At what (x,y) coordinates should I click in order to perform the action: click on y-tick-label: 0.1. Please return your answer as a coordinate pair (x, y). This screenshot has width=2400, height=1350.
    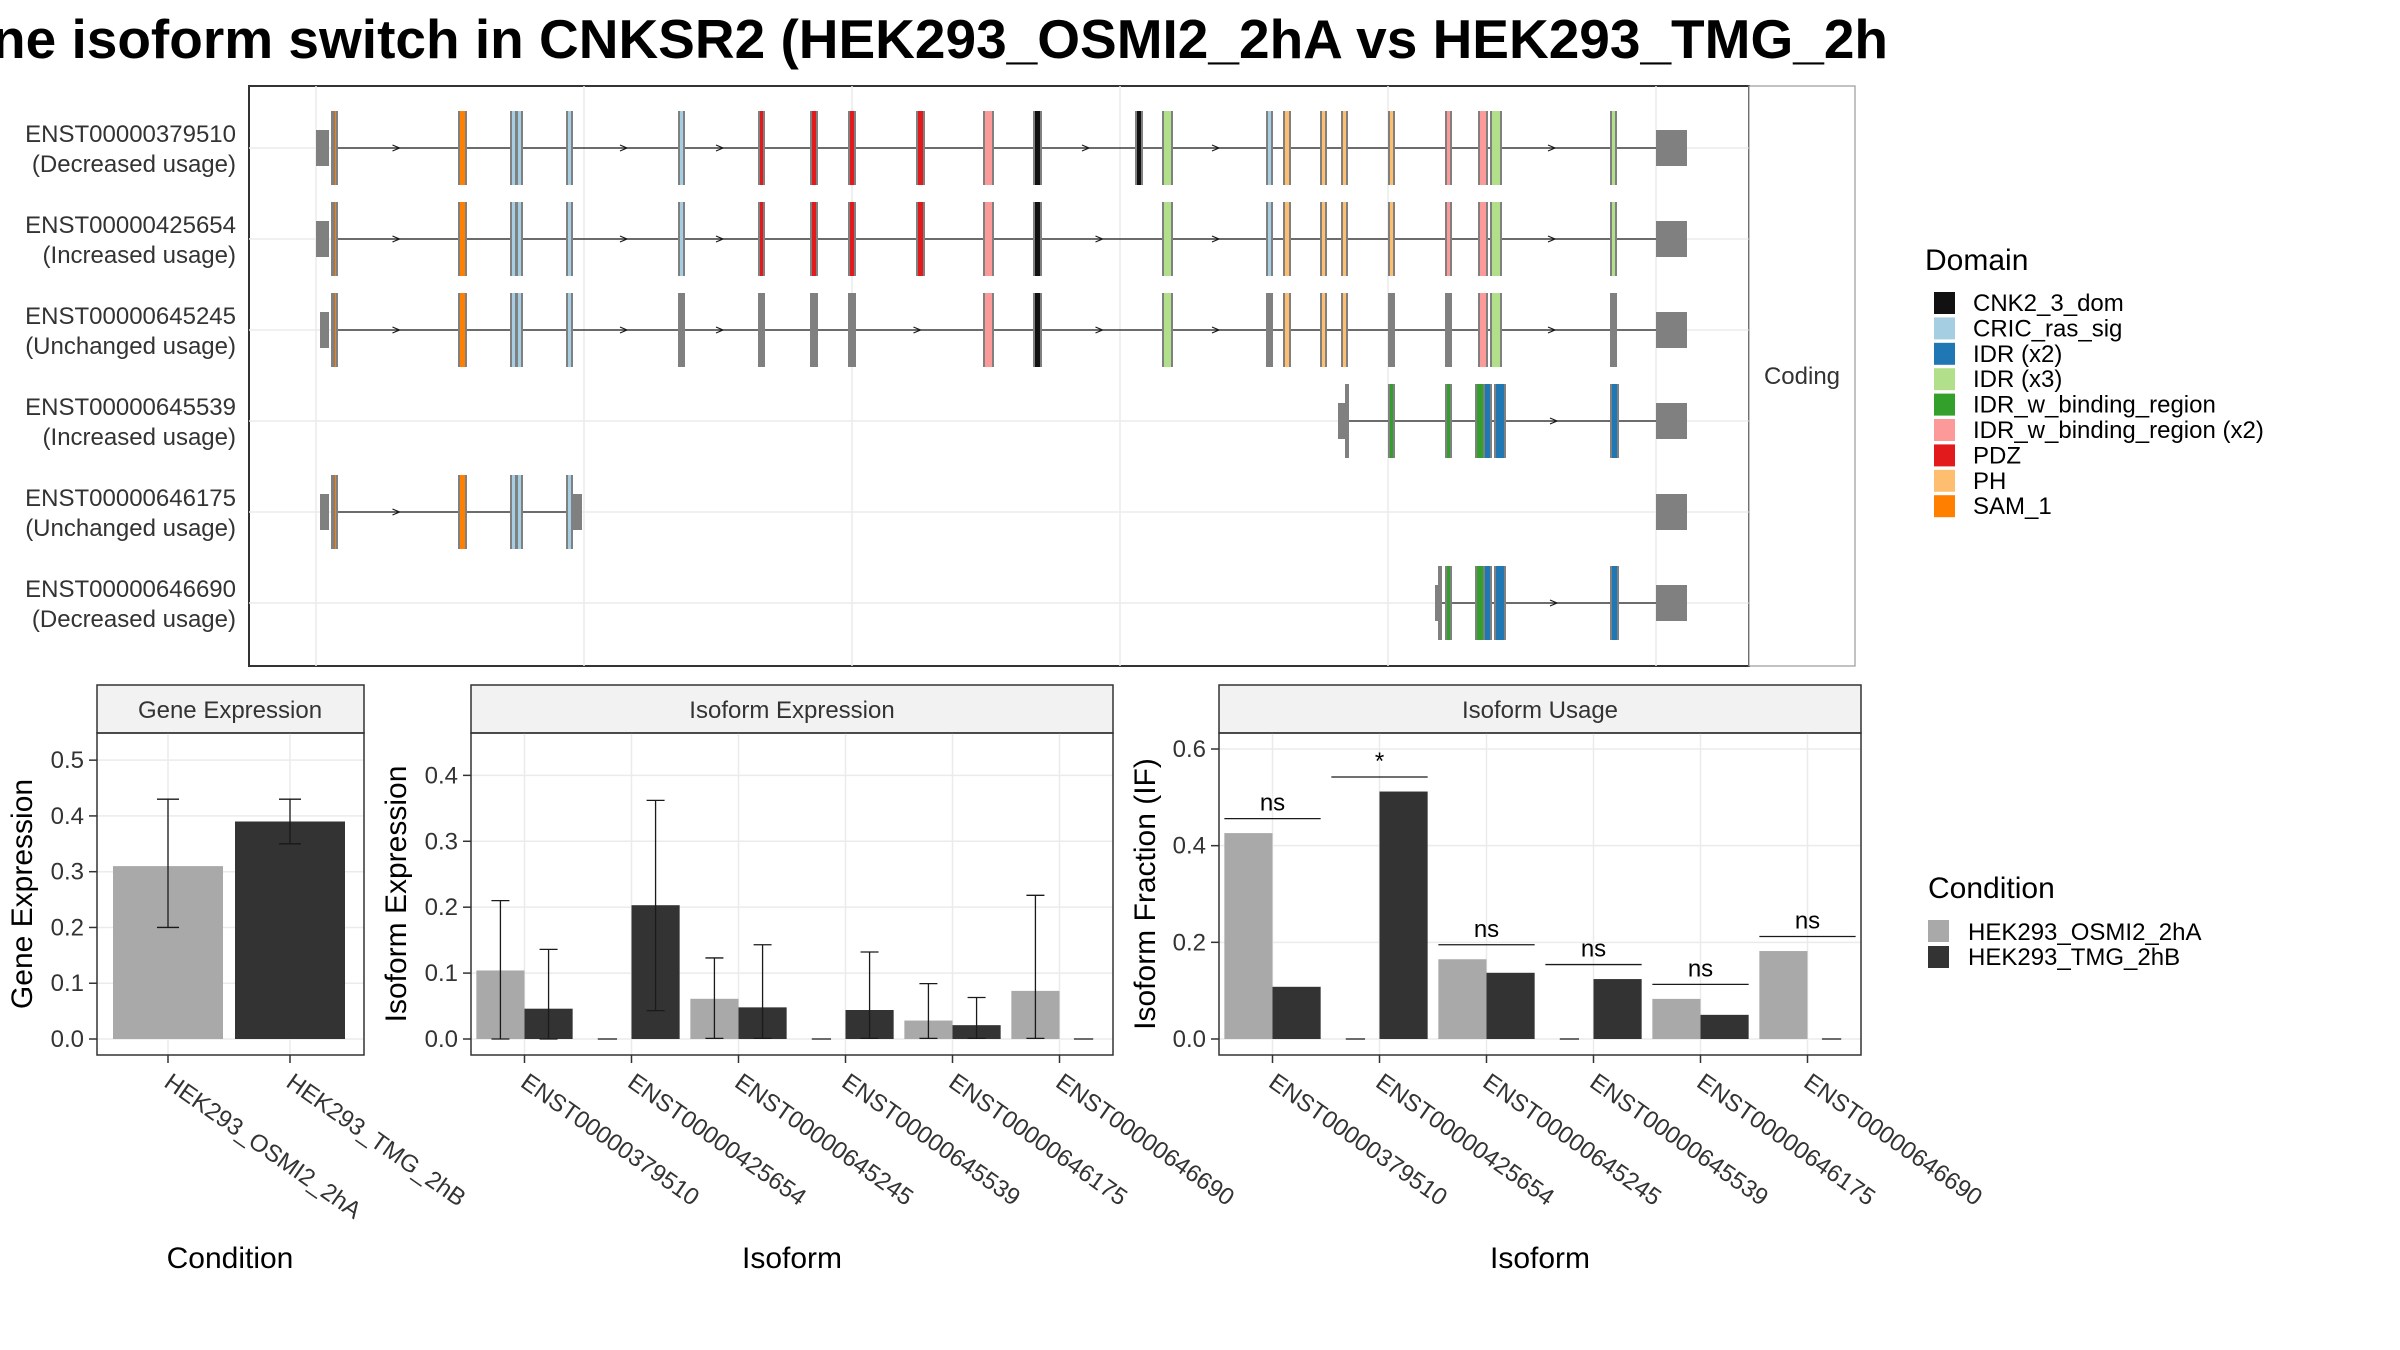
    Looking at the image, I should click on (441, 973).